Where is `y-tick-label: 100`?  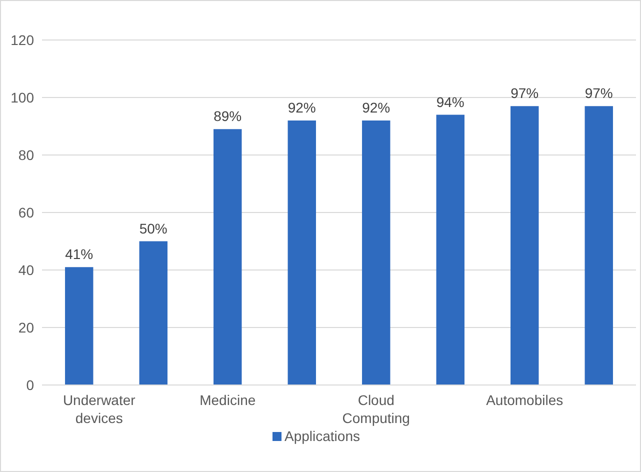 y-tick-label: 100 is located at coordinates (22, 97).